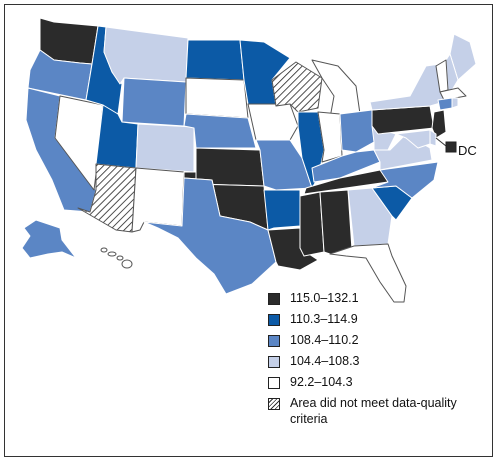 This screenshot has height=463, width=499. Describe the element at coordinates (217, 98) in the screenshot. I see `state-SD` at that location.